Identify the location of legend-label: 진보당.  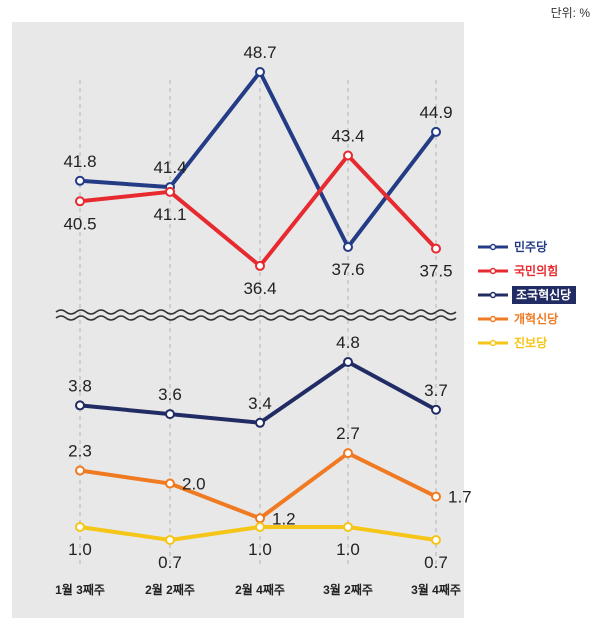
(530, 342).